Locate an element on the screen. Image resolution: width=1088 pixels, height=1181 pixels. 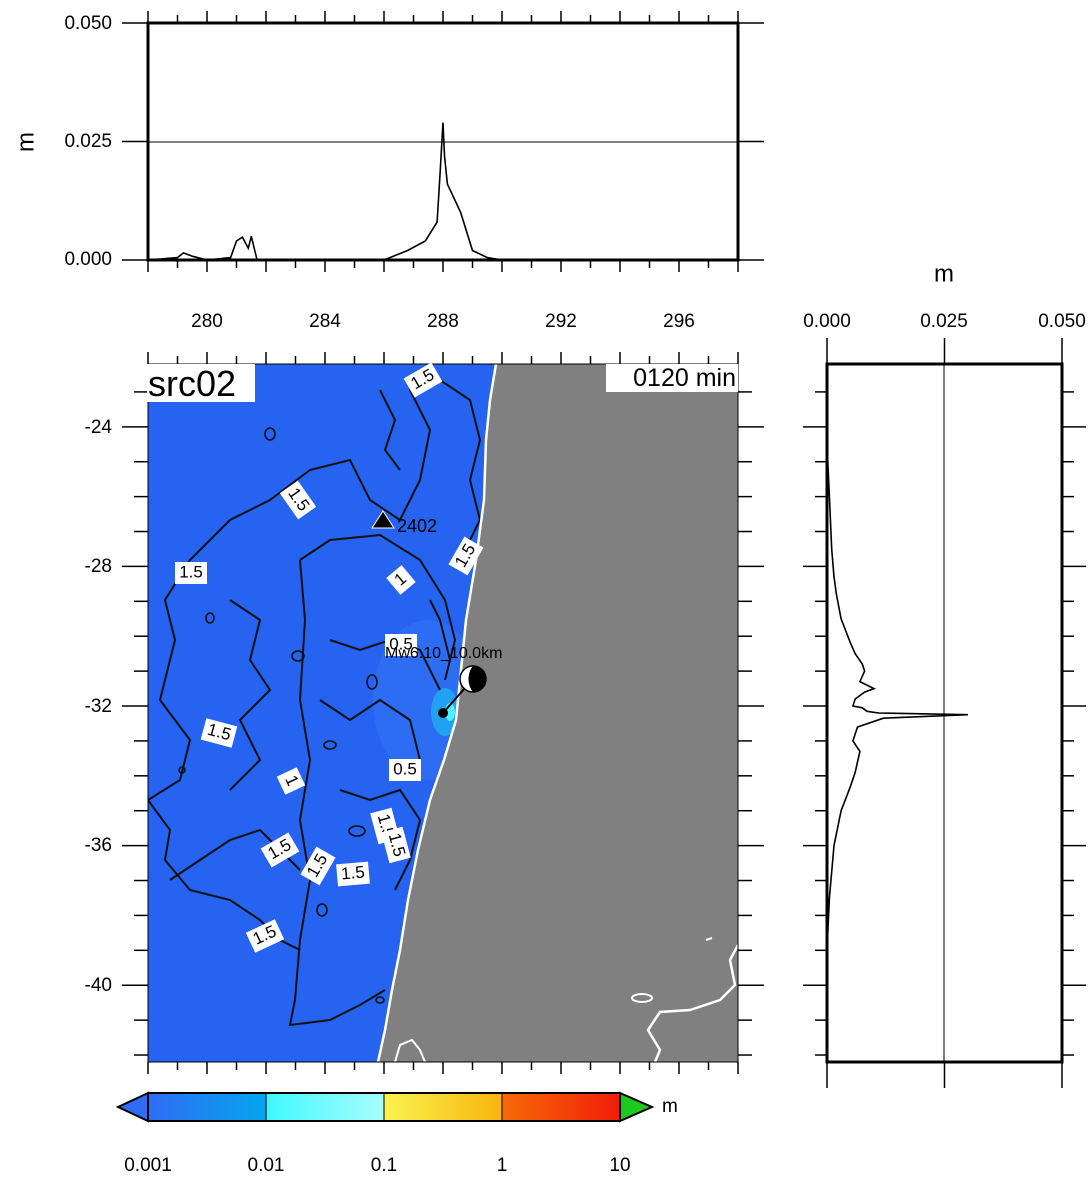
map-lat-tick-label: -36 is located at coordinates (98, 845).